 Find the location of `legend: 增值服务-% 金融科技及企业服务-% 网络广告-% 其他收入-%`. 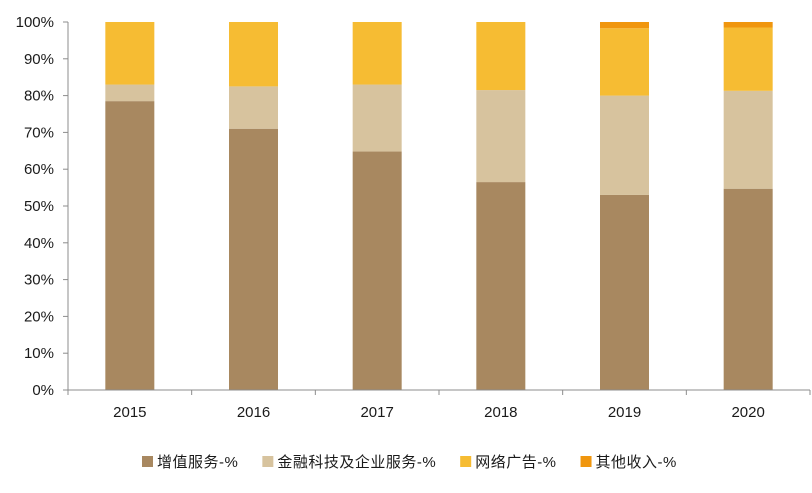

legend: 增值服务-% 金融科技及企业服务-% 网络广告-% 其他收入-% is located at coordinates (409, 462).